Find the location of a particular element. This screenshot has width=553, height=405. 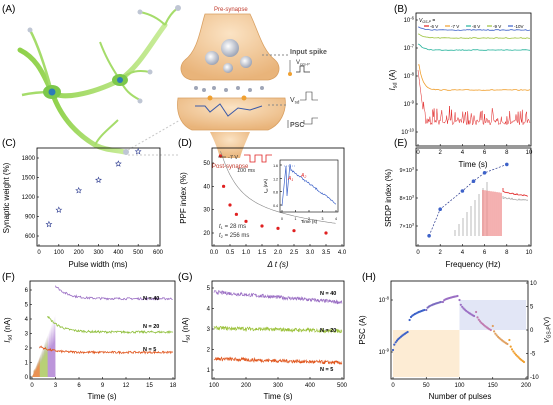

legend-label: -8 V is located at coordinates (476, 26).